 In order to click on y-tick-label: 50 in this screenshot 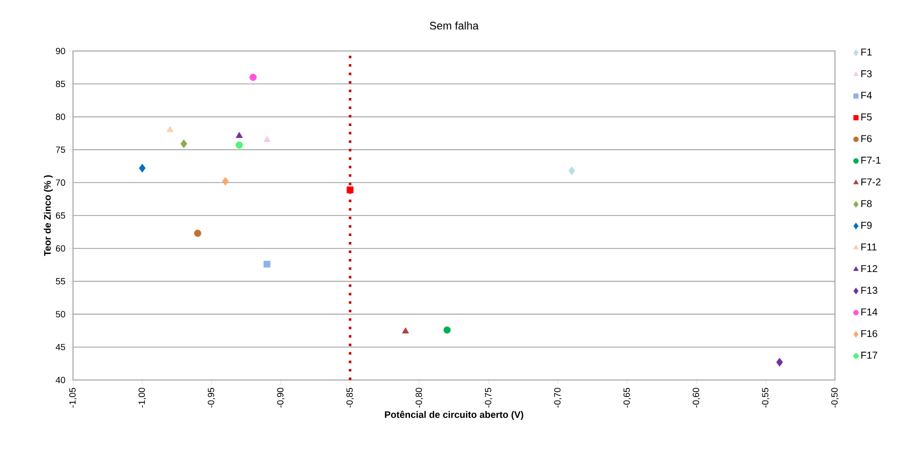, I will do `click(61, 314)`.